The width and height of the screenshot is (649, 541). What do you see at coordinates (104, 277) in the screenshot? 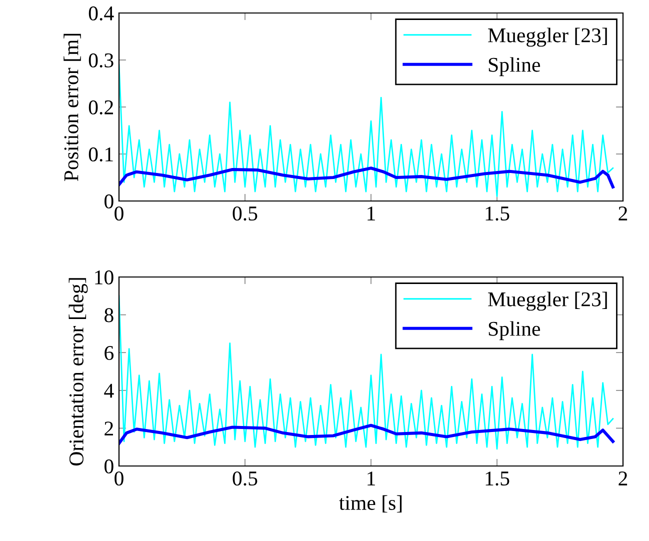
I see `y-tick-label: 10` at bounding box center [104, 277].